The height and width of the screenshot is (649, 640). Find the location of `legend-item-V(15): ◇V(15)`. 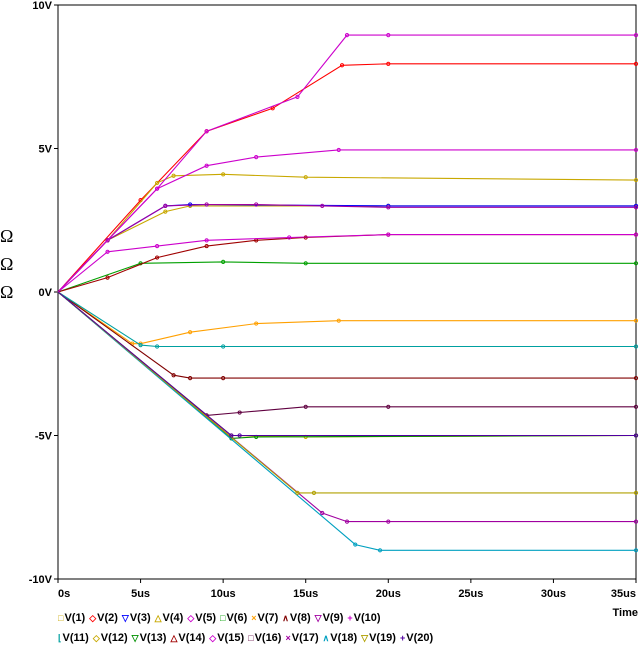

legend-item-V(15): ◇V(15) is located at coordinates (226, 638).